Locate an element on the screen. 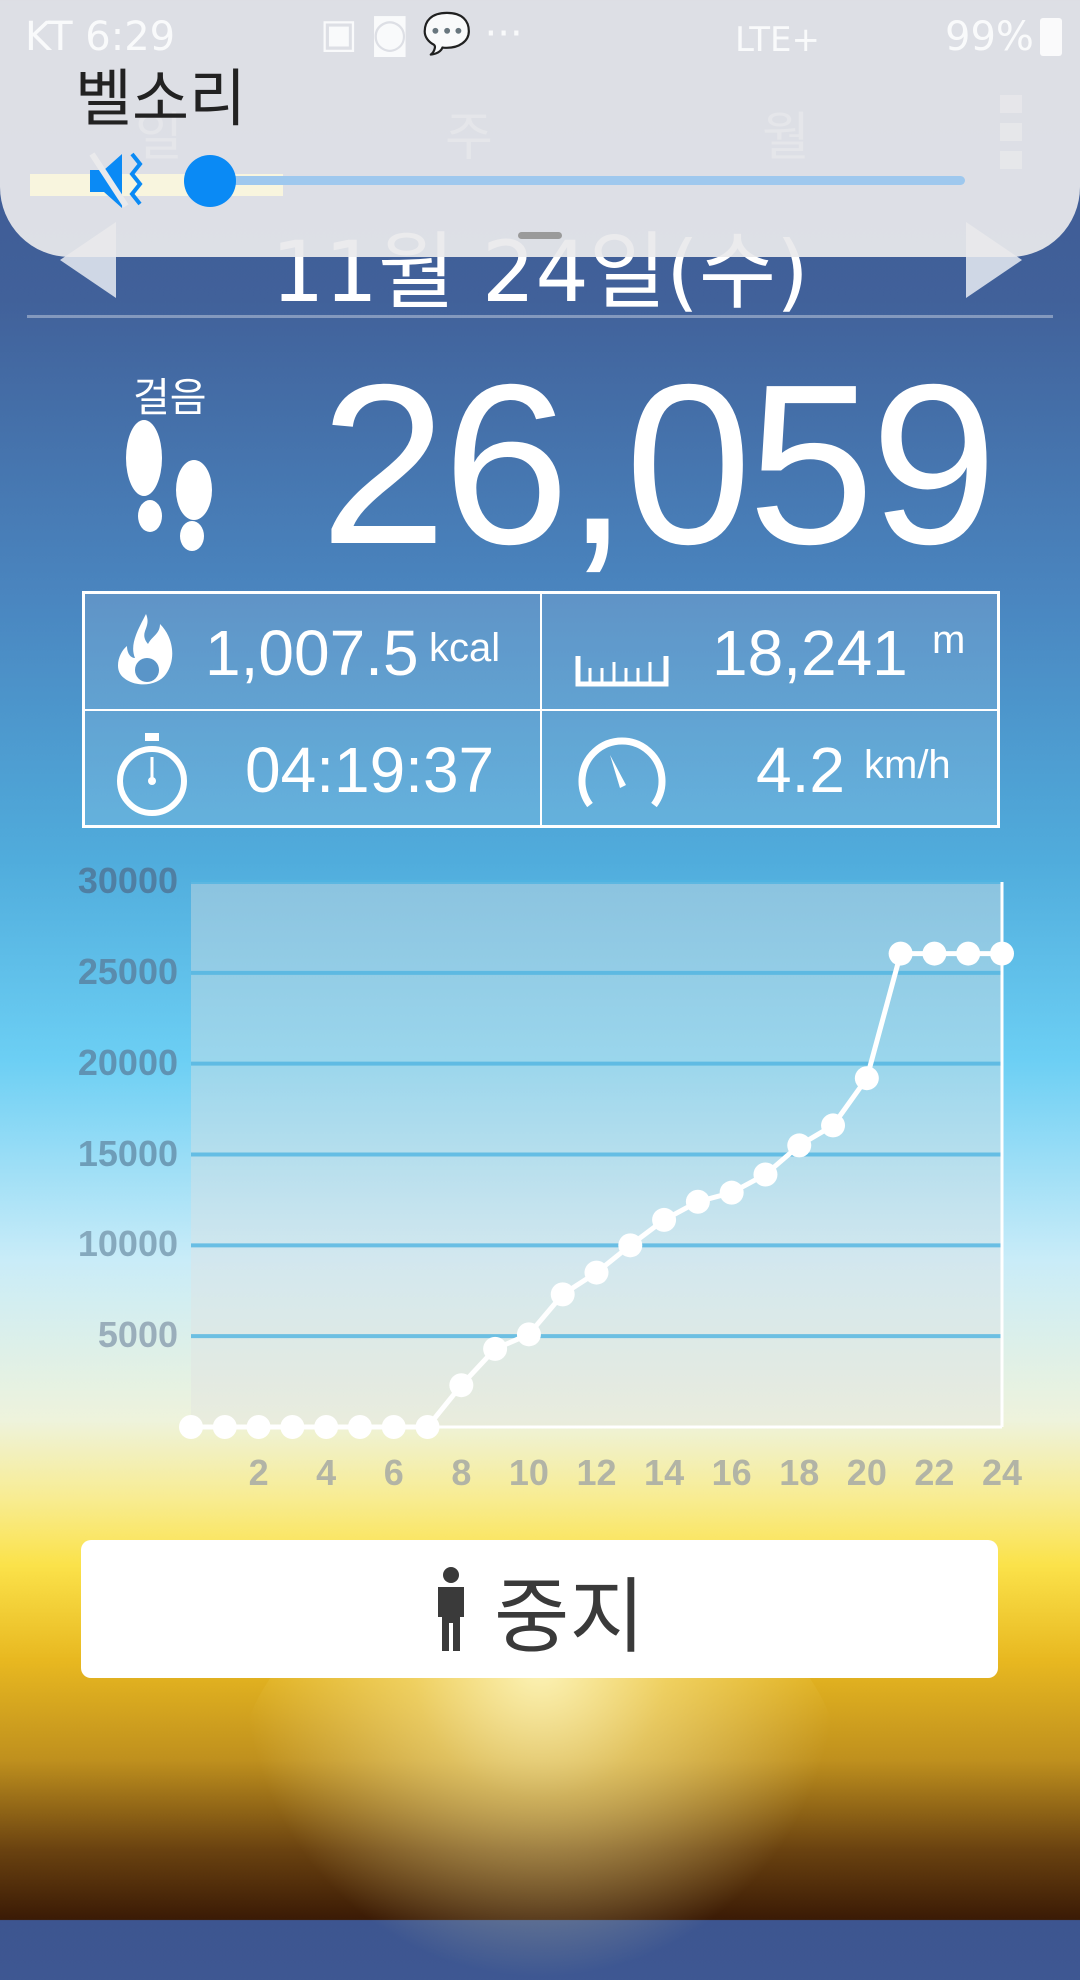 This screenshot has height=1980, width=1080. x-tick-label: 14 is located at coordinates (664, 1472).